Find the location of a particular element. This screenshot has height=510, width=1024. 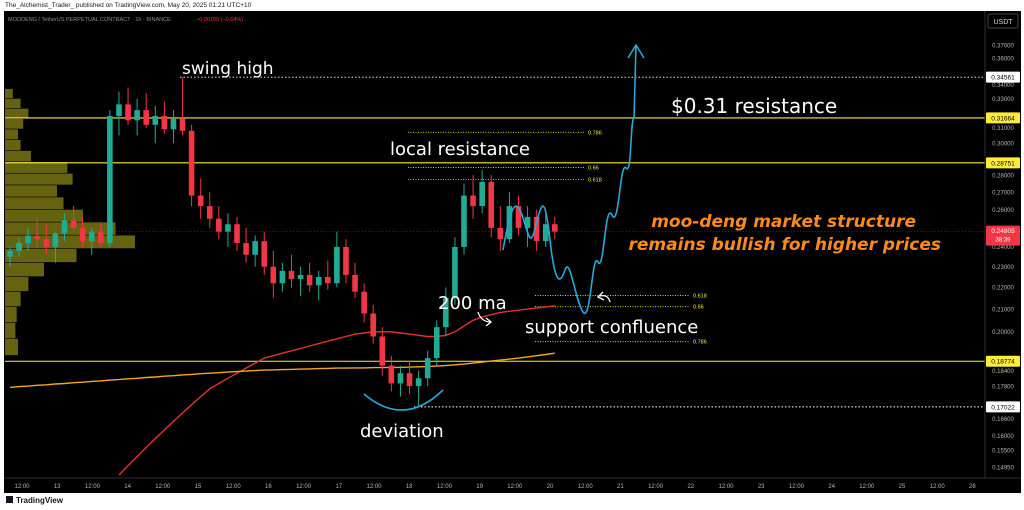

tv-logo is located at coordinates (9, 499).